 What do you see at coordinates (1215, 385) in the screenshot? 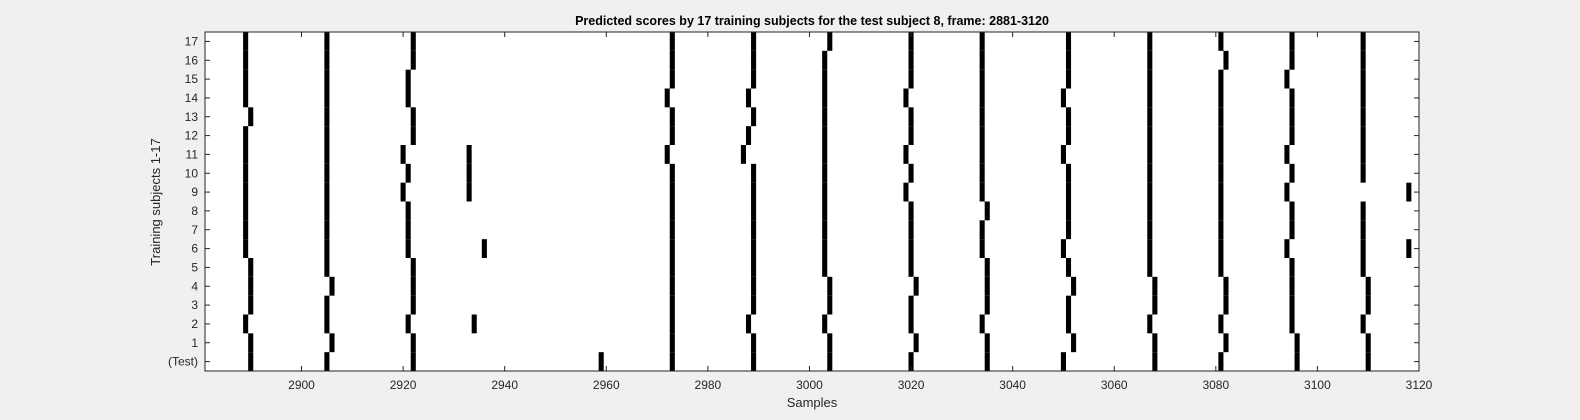
I see `x-tick-label: 3080` at bounding box center [1215, 385].